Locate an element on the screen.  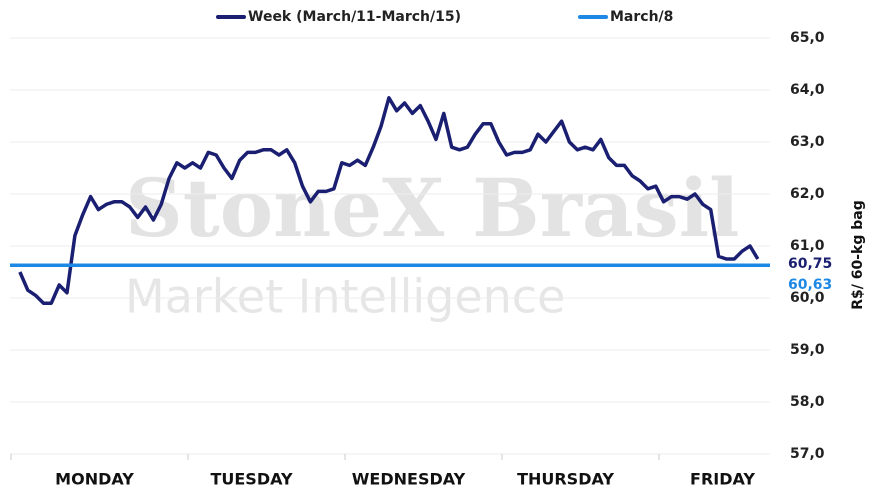
y-tick-label: 61,0 is located at coordinates (807, 246).